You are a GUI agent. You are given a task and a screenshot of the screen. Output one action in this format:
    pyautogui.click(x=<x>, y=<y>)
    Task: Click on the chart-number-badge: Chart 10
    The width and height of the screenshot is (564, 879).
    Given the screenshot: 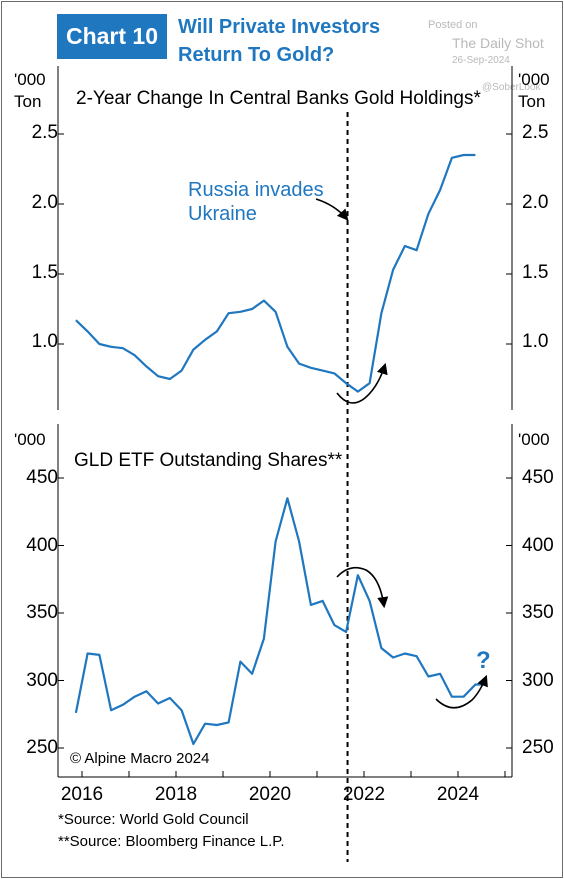 What is the action you would take?
    pyautogui.click(x=112, y=36)
    